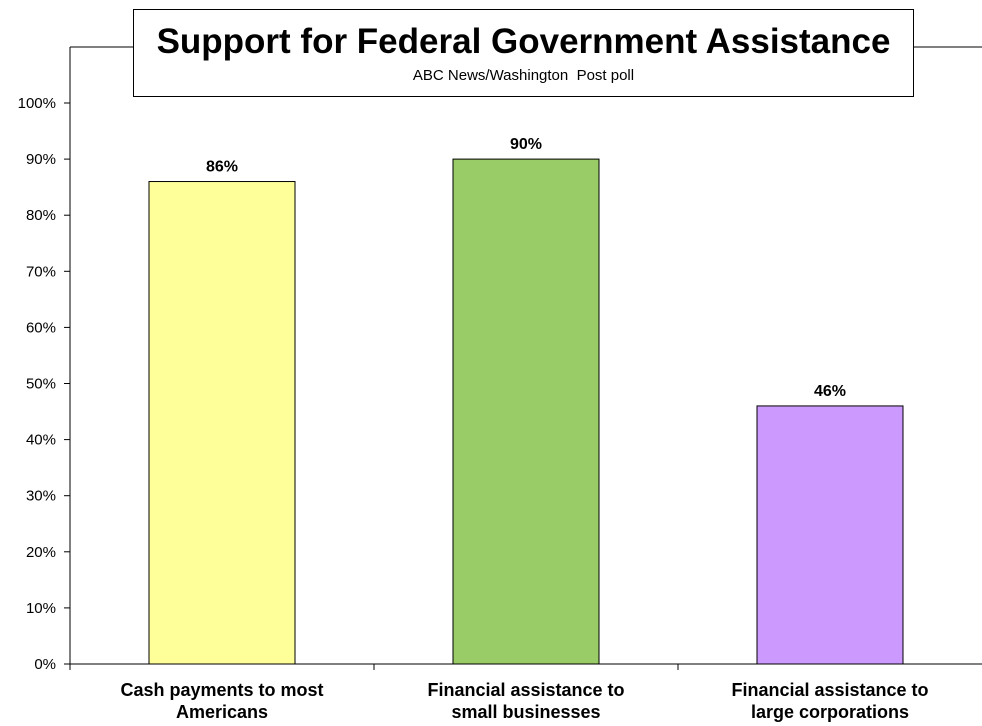 This screenshot has height=726, width=982. What do you see at coordinates (526, 144) in the screenshot?
I see `data-label: 90%` at bounding box center [526, 144].